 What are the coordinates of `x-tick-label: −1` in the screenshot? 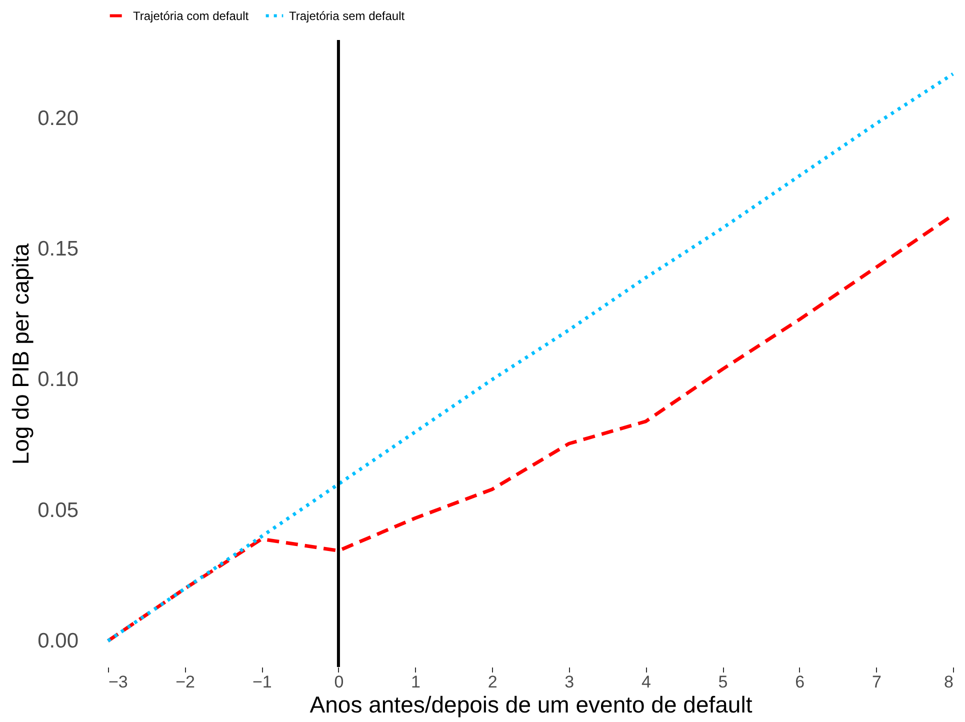 It's located at (262, 682).